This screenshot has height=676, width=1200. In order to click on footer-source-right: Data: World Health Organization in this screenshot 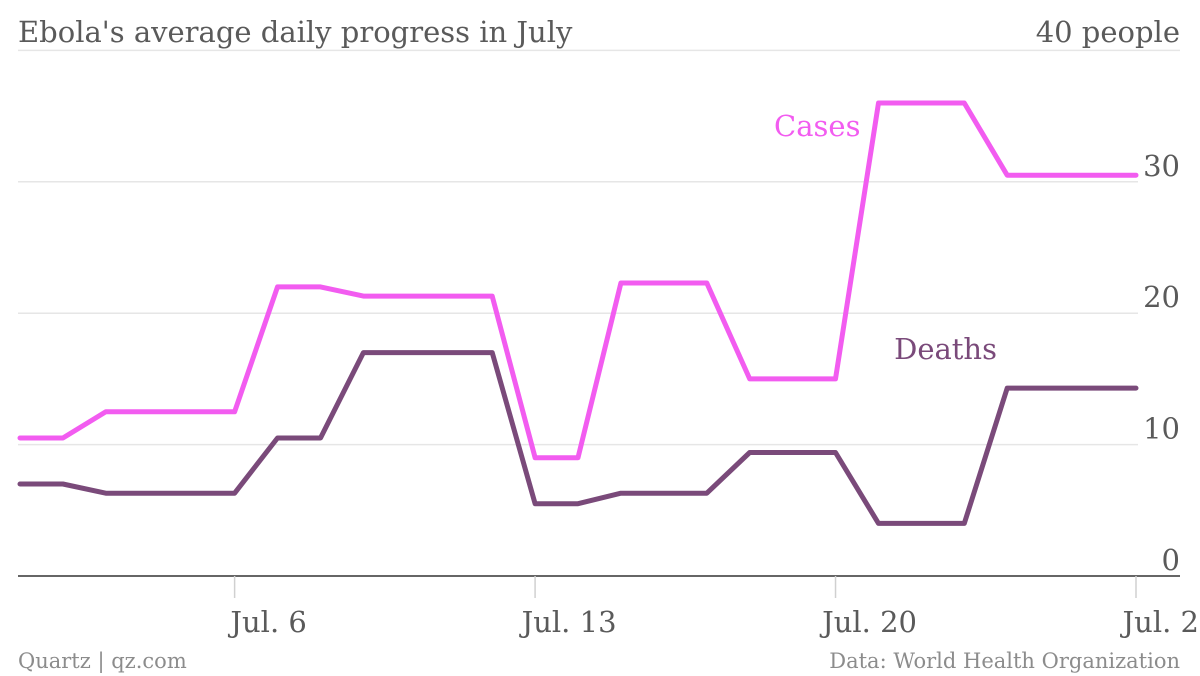, I will do `click(1004, 661)`.